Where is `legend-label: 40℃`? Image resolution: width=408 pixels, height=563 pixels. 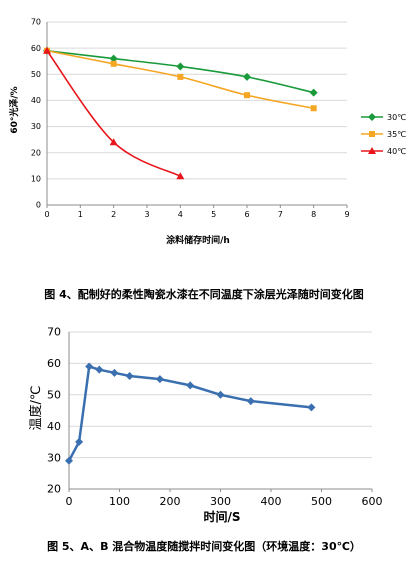 legend-label: 40℃ is located at coordinates (396, 151).